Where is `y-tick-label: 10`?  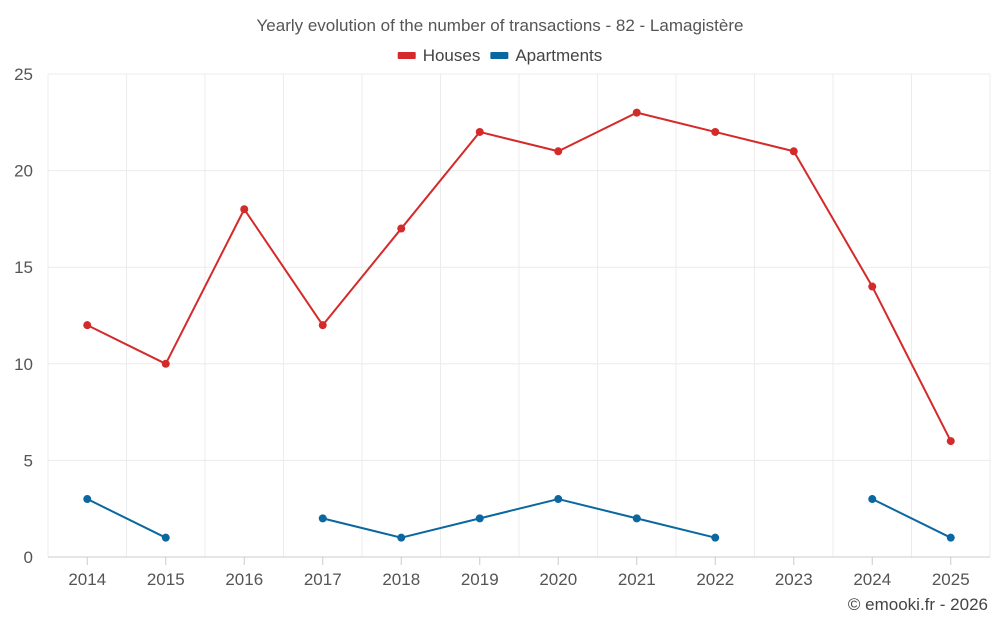
y-tick-label: 10 is located at coordinates (23, 364).